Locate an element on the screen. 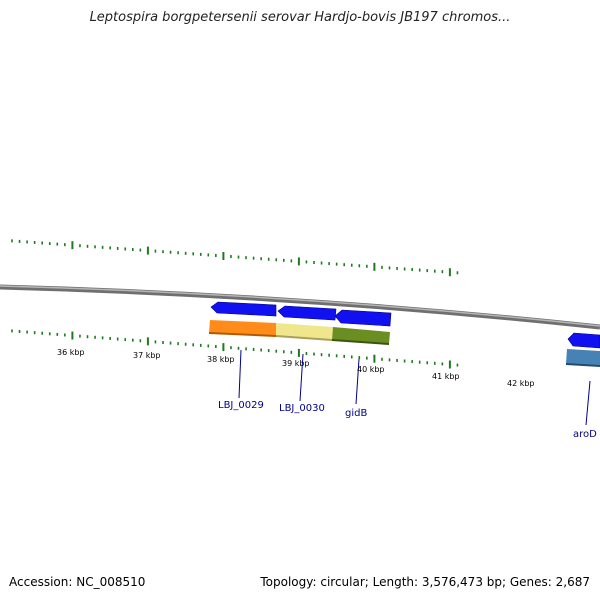 Image resolution: width=600 pixels, height=600 pixels. kbp-label: 40 kbp is located at coordinates (371, 369).